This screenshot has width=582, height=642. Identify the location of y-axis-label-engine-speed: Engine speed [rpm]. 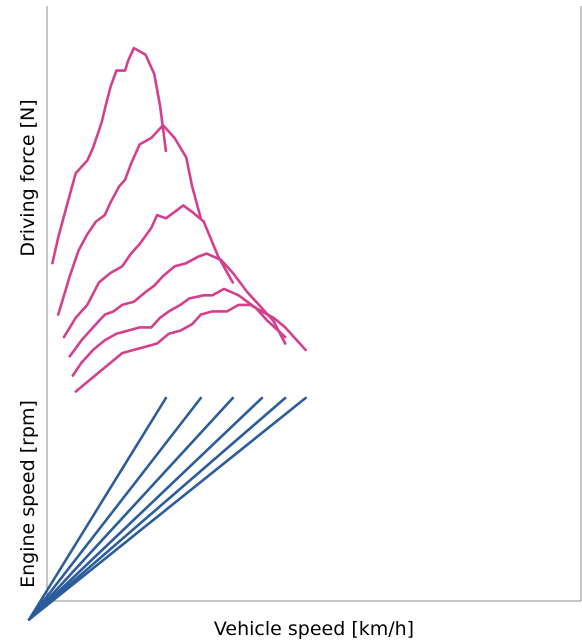
(28, 494).